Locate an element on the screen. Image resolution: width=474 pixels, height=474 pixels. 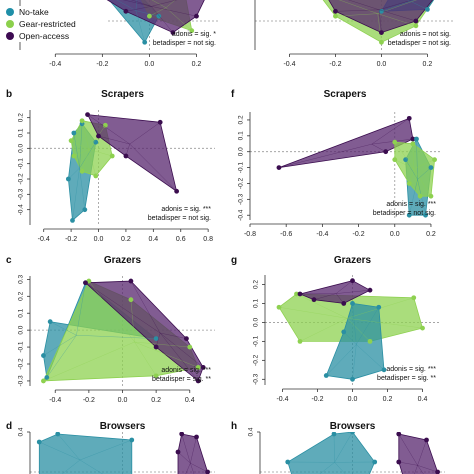
legend-label-gear-restricted: Gear-restricted is located at coordinates (47, 24).